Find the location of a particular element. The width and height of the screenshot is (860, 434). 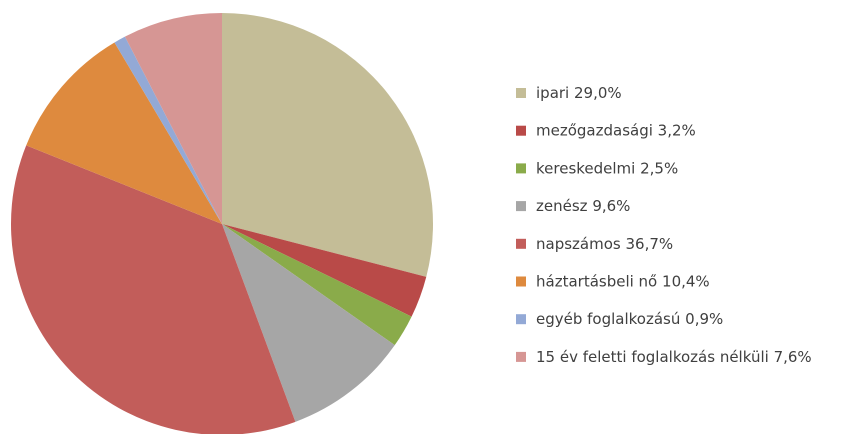

legend-value: 0,9% is located at coordinates (704, 319).